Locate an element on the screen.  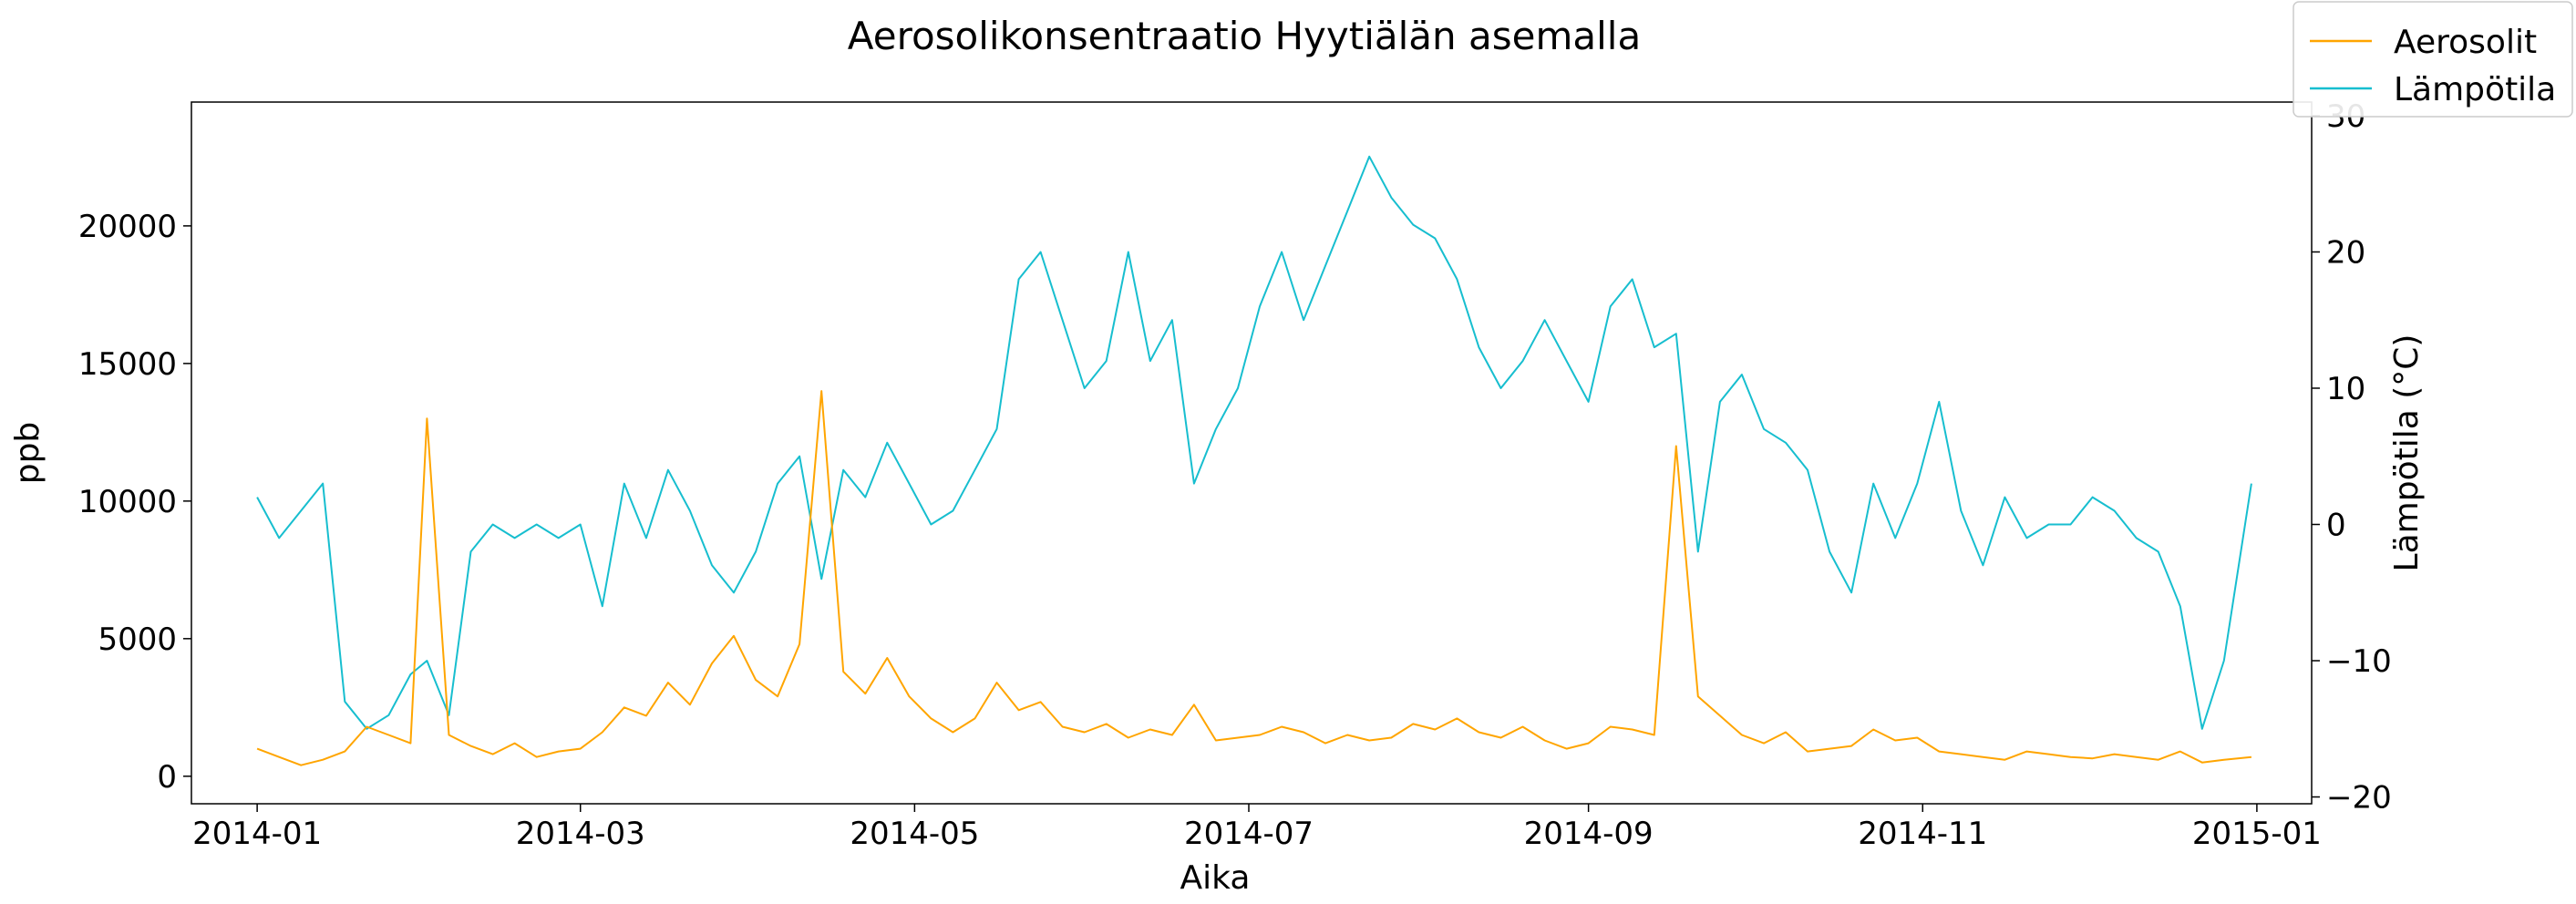
y-axis-left: 0 5000 10000 15000 20000 is located at coordinates (134, 502).